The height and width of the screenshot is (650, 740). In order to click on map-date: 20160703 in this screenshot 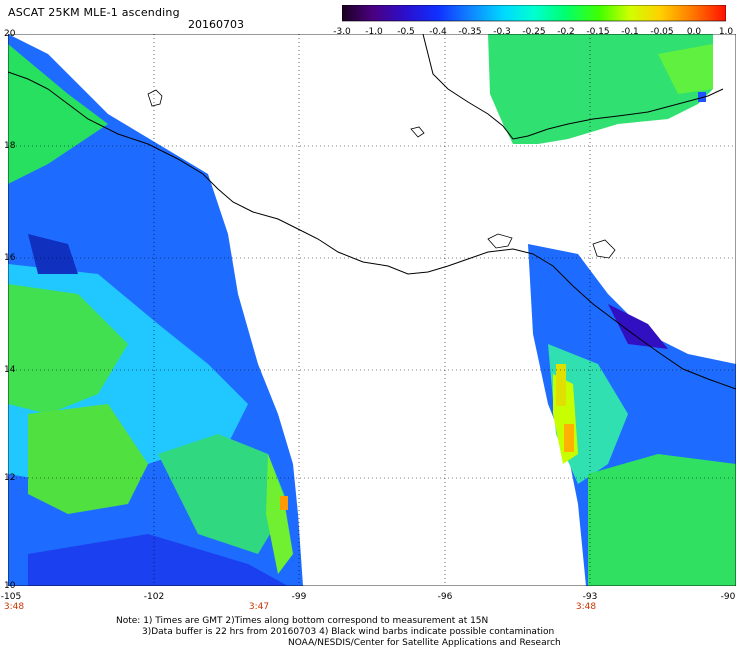, I will do `click(216, 24)`.